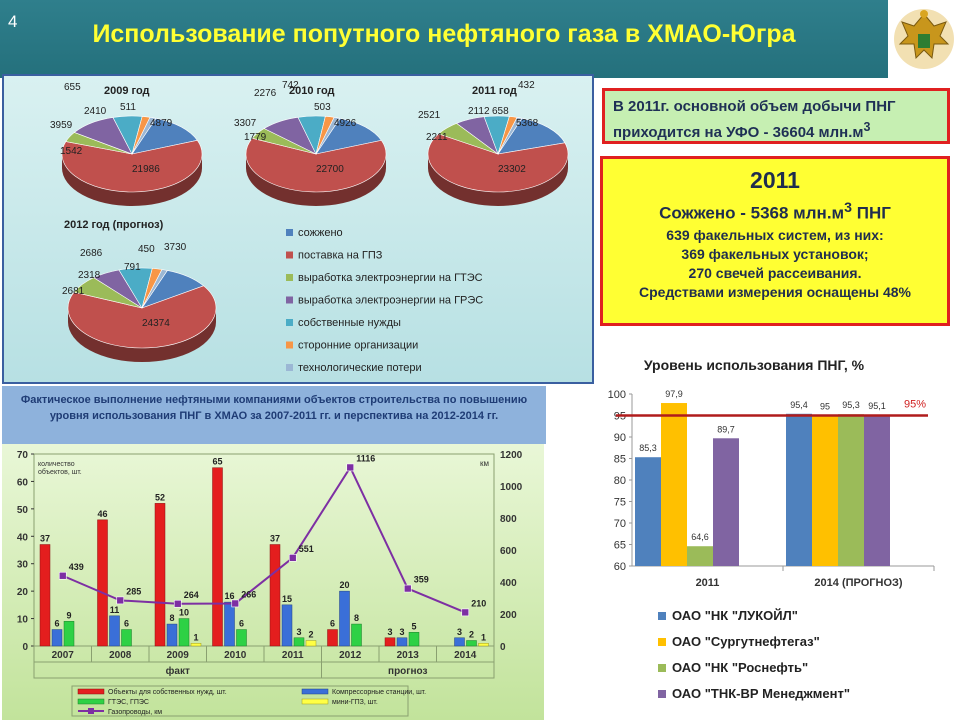 The height and width of the screenshot is (725, 960). I want to click on y-axis-label-2: объектов, шт., so click(60, 472).